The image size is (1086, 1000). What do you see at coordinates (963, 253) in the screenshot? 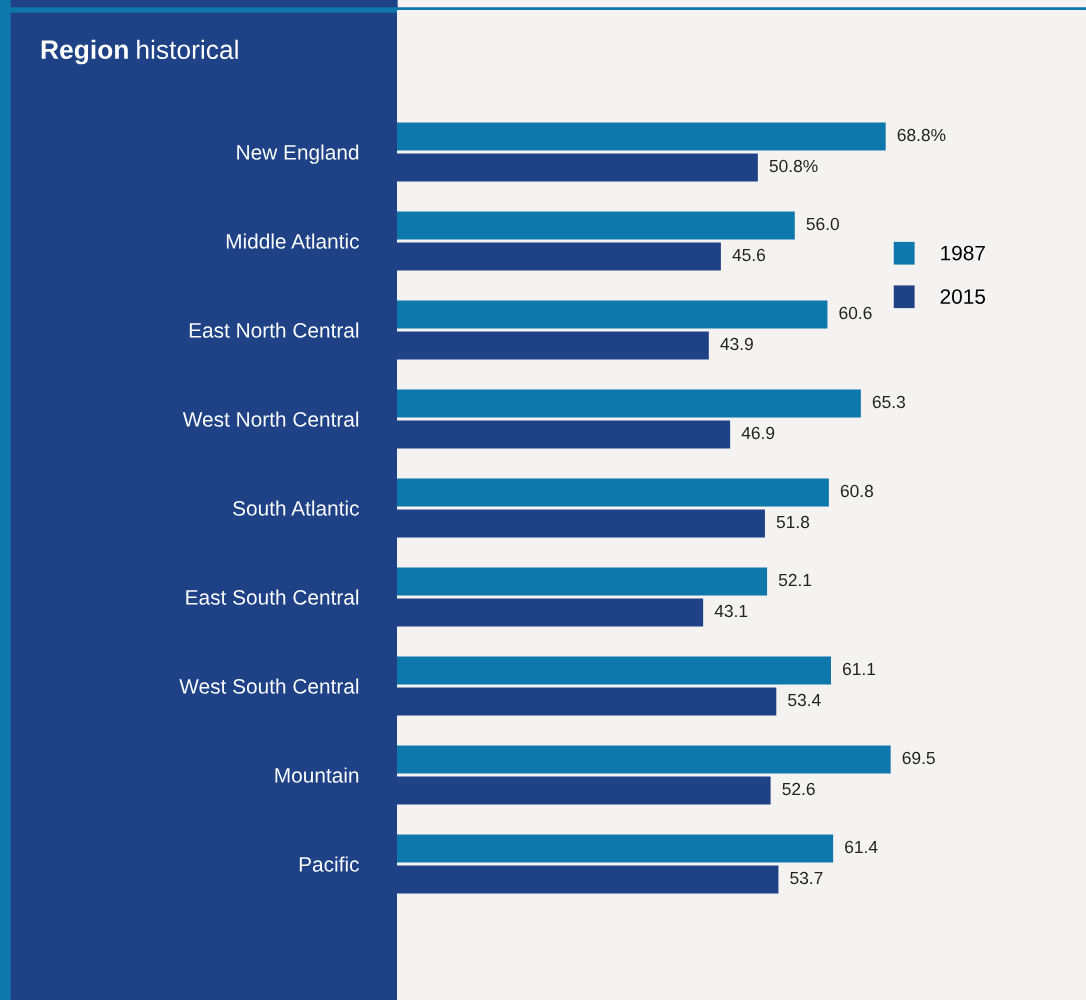
I see `legend-label: 1987` at bounding box center [963, 253].